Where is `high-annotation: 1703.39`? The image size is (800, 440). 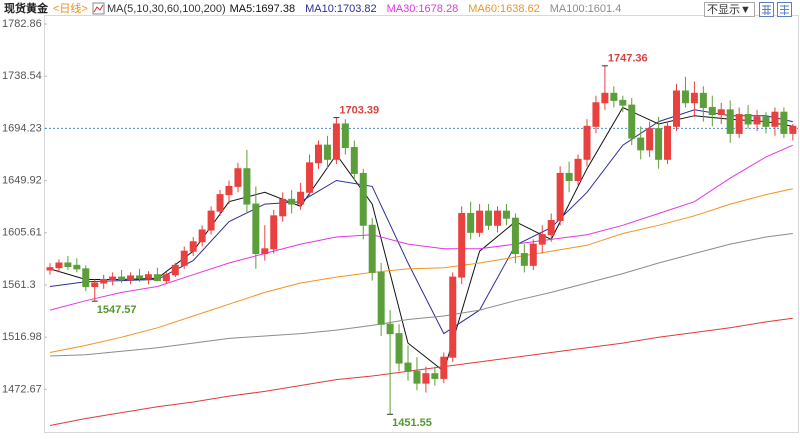
high-annotation: 1703.39 is located at coordinates (359, 111).